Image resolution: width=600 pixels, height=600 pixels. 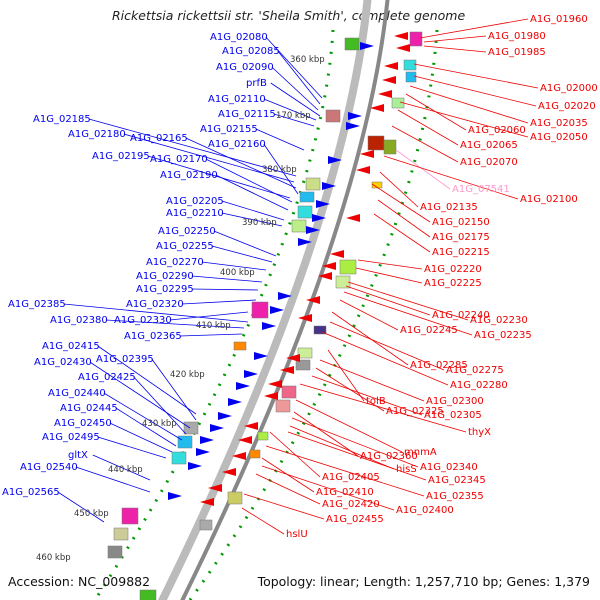 I want to click on right-gene-label: A1G_02325, so click(x=415, y=411).